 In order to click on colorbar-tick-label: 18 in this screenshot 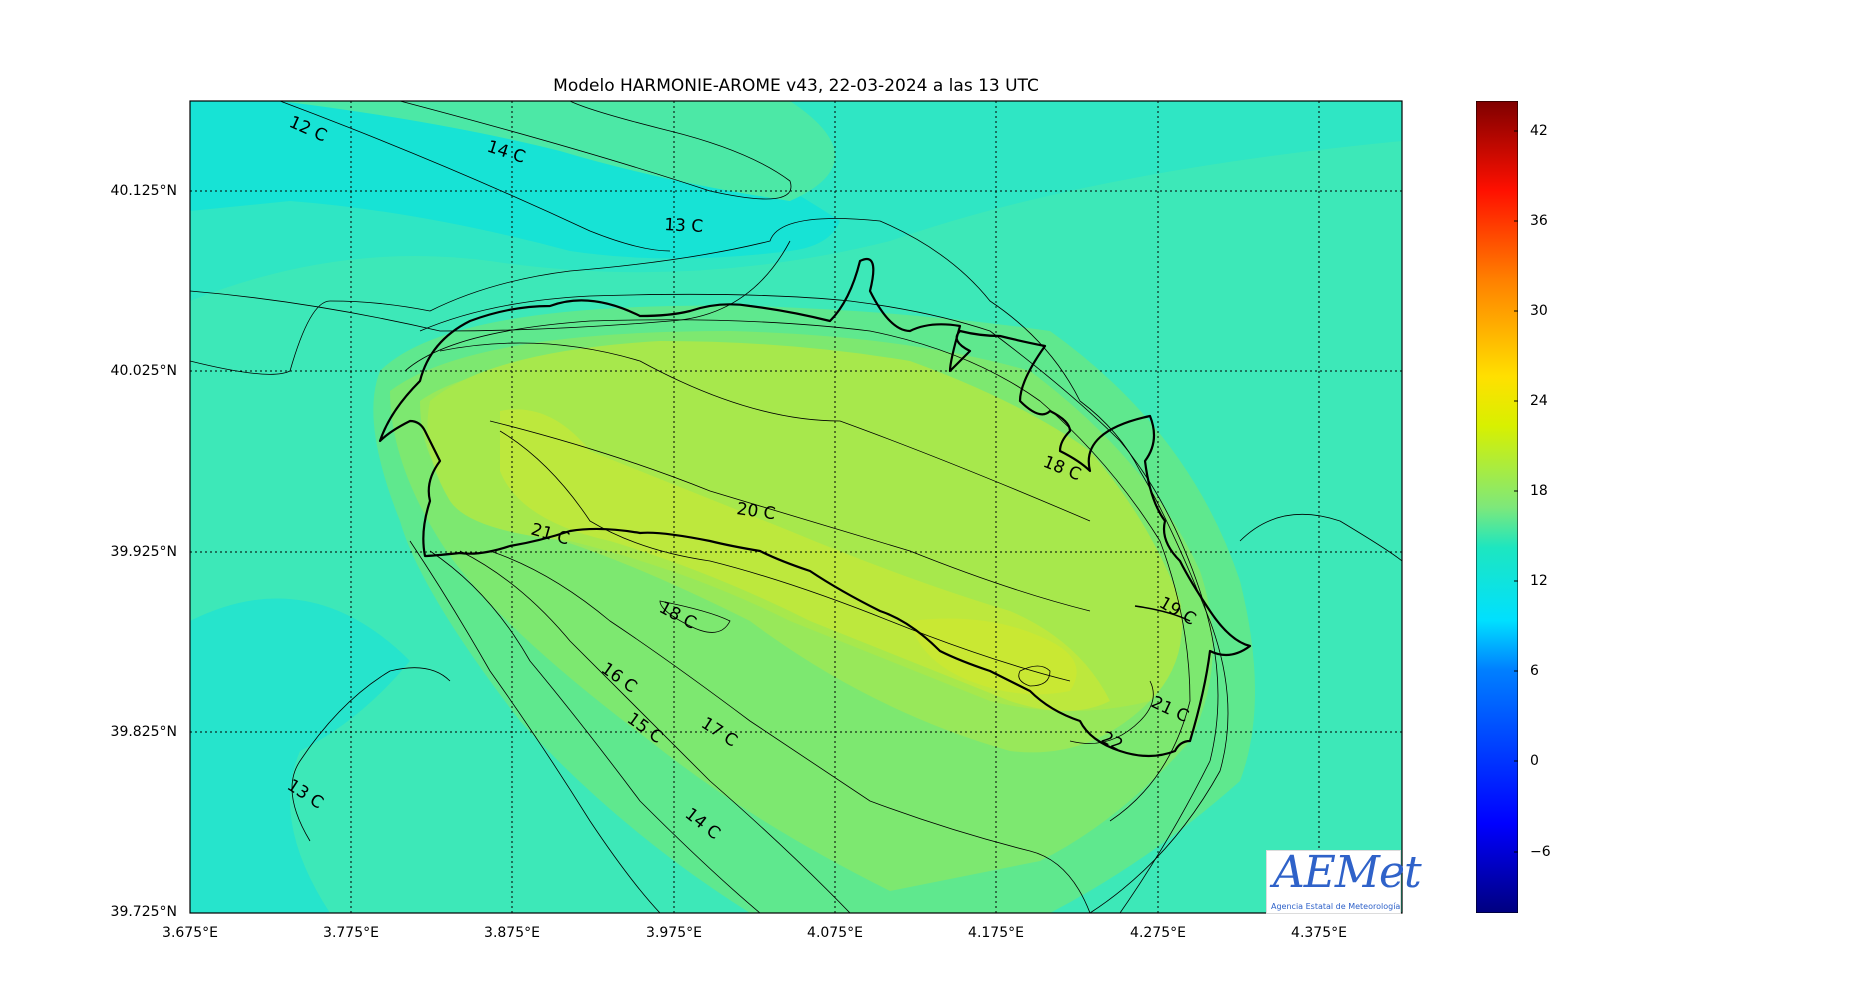, I will do `click(1539, 491)`.